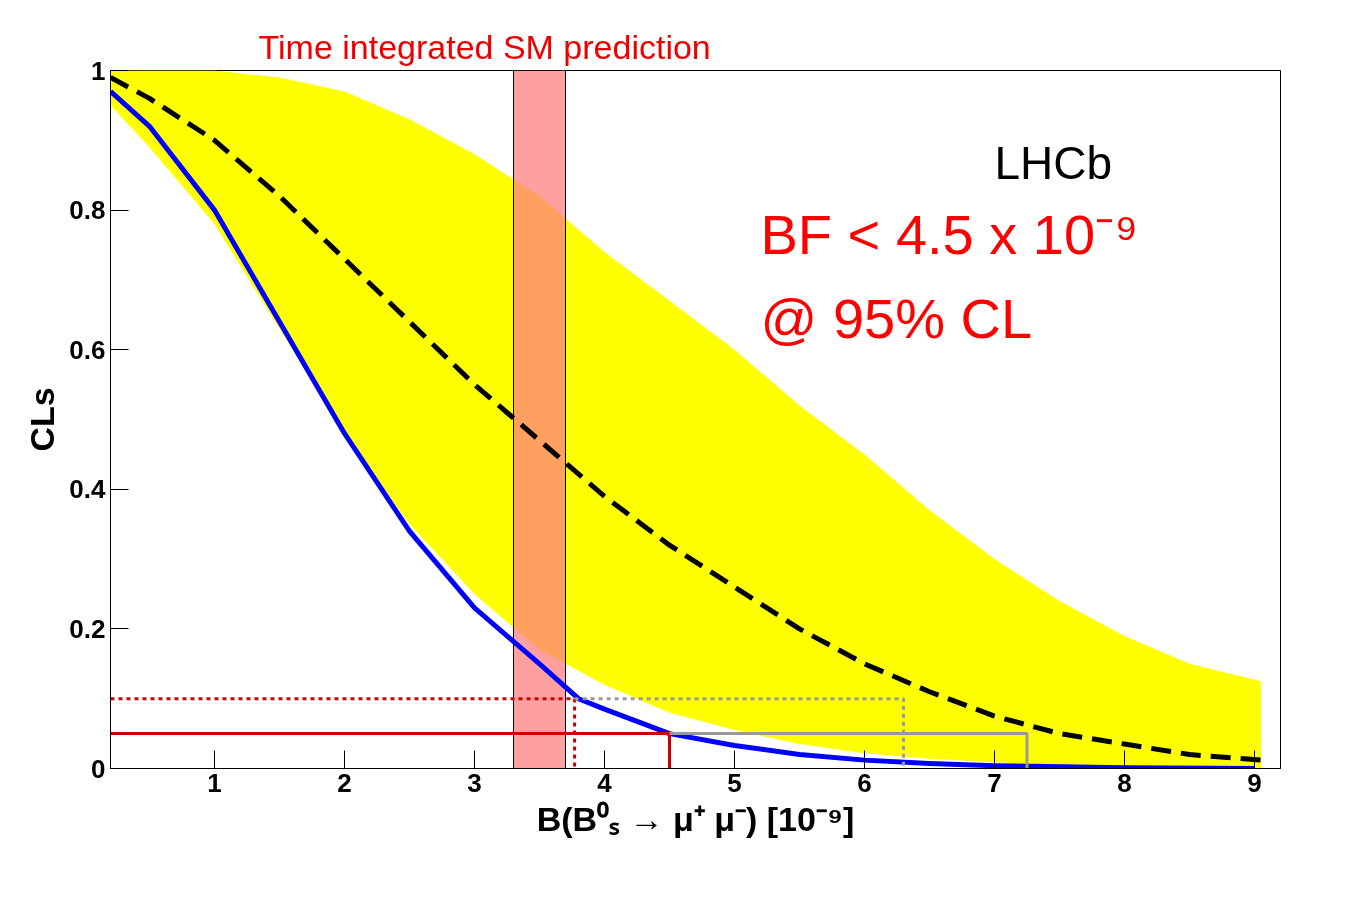 The height and width of the screenshot is (900, 1356). I want to click on band-label: Time integrated SM prediction, so click(484, 46).